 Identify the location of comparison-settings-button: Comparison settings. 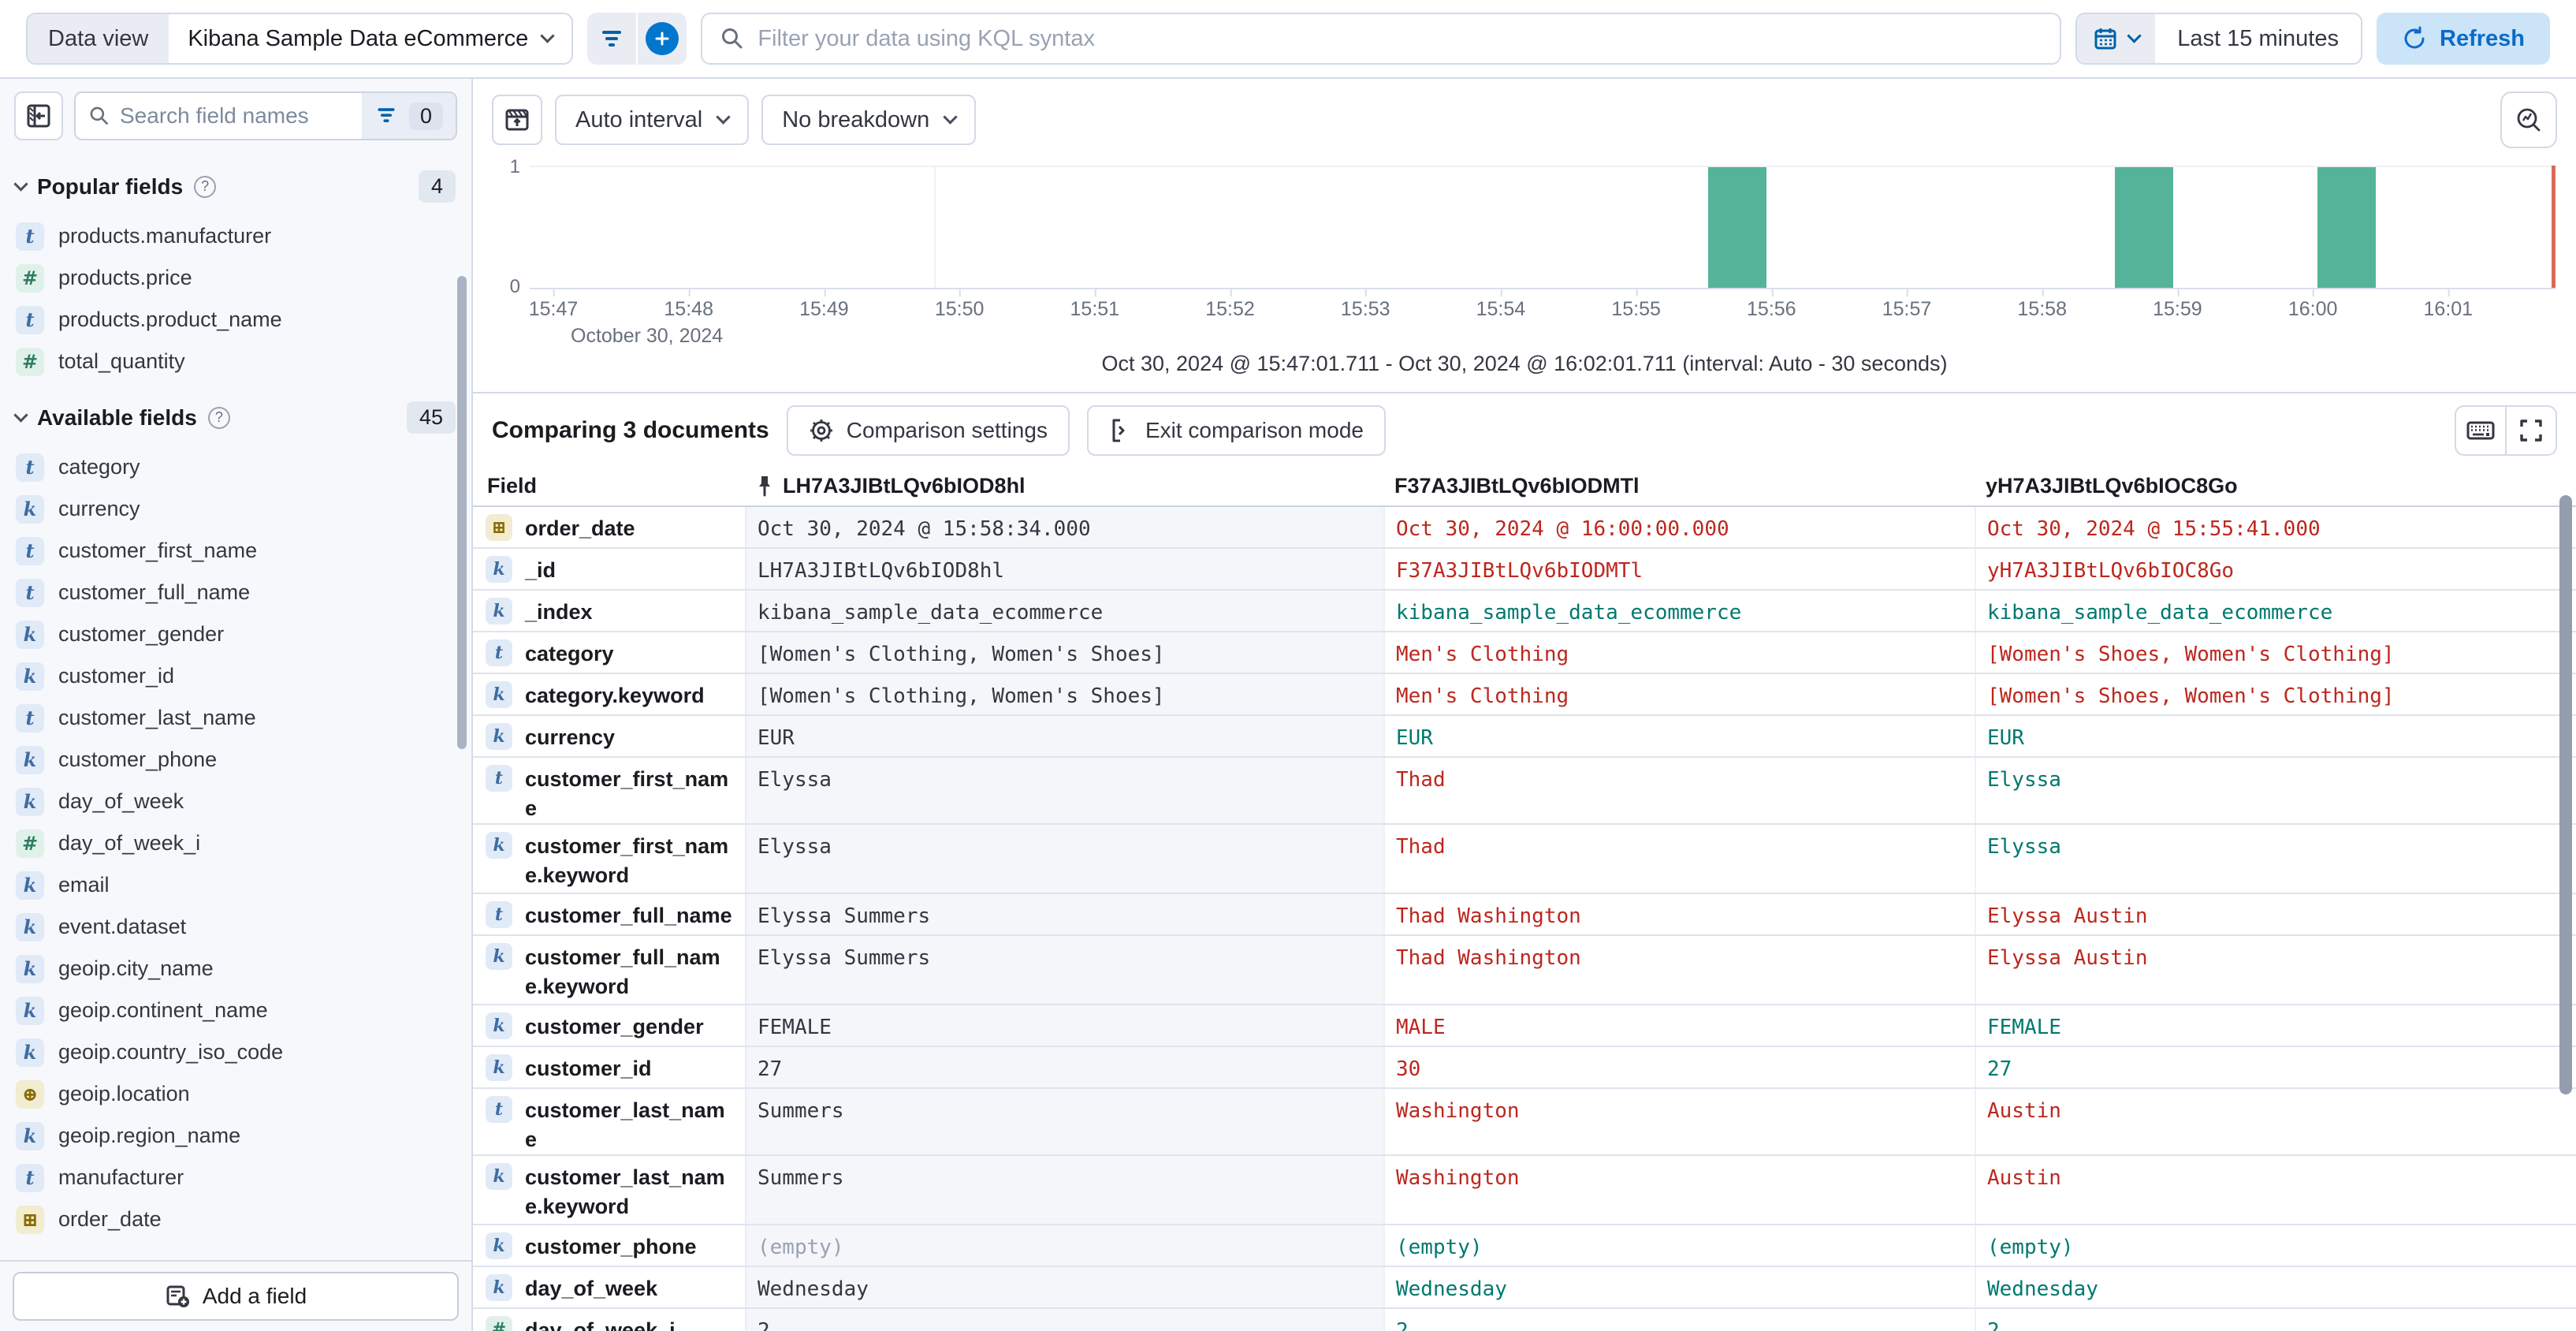
(928, 430).